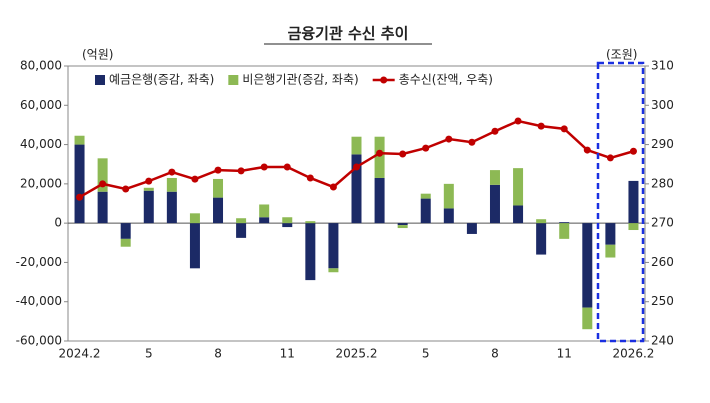 The image size is (710, 403). Describe the element at coordinates (348, 34) in the screenshot. I see `chart-title: 금융기관 수신 추이` at that location.